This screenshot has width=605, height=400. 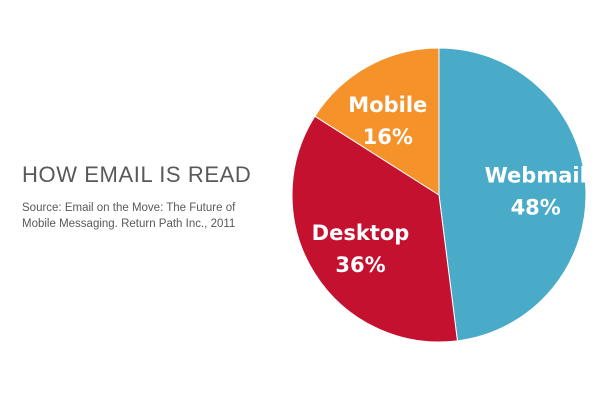 I want to click on slice-label-mobile: Mobile, so click(x=387, y=105).